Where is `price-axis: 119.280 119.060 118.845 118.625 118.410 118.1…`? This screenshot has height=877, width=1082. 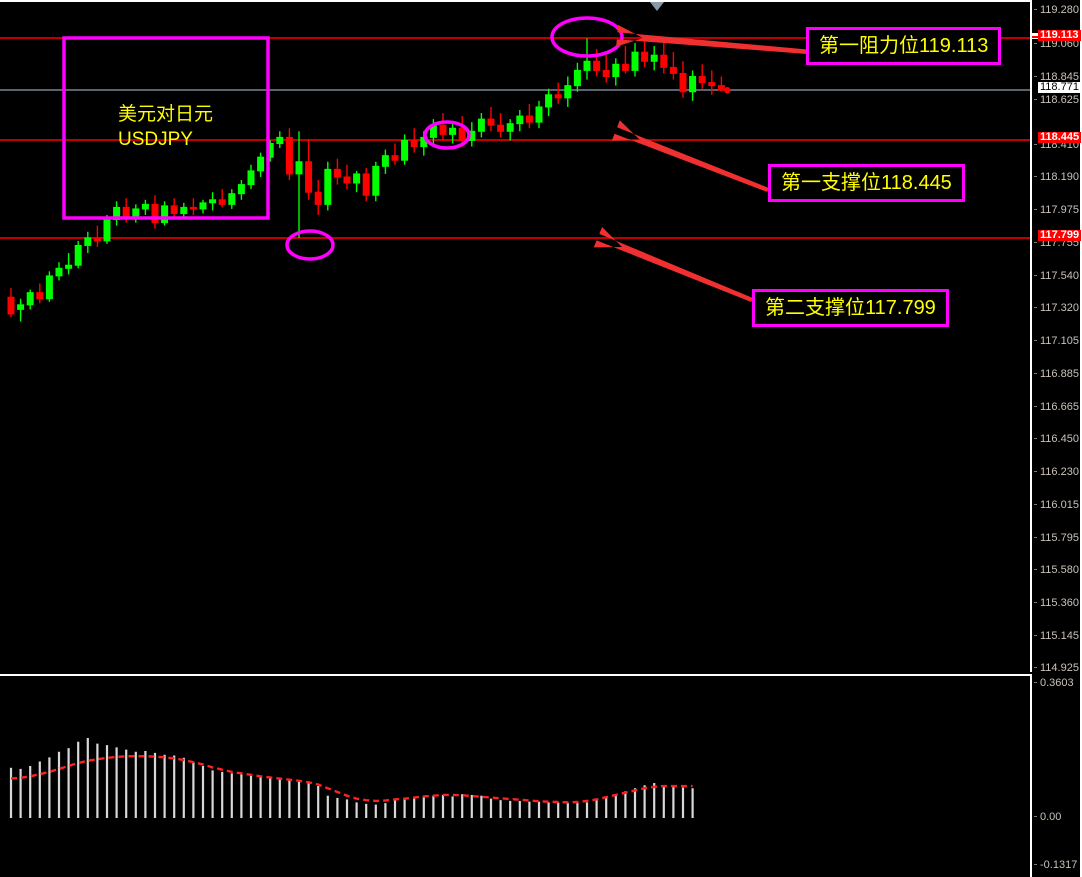 price-axis: 119.280 119.060 118.845 118.625 118.410 118.1… is located at coordinates (1057, 438).